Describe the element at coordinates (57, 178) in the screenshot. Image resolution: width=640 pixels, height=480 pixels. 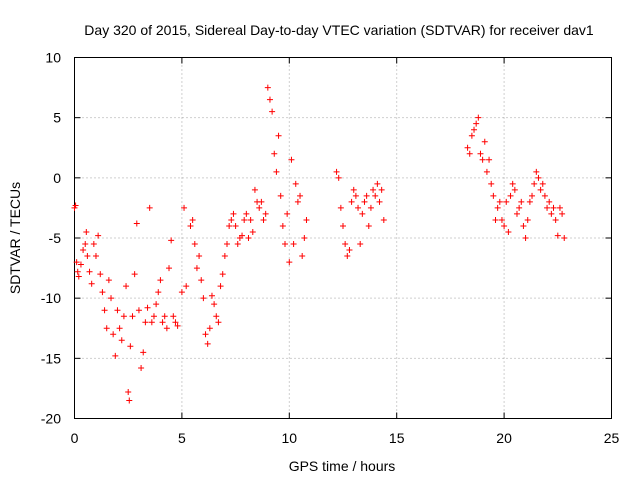
I see `y-tick-label: 0` at that location.